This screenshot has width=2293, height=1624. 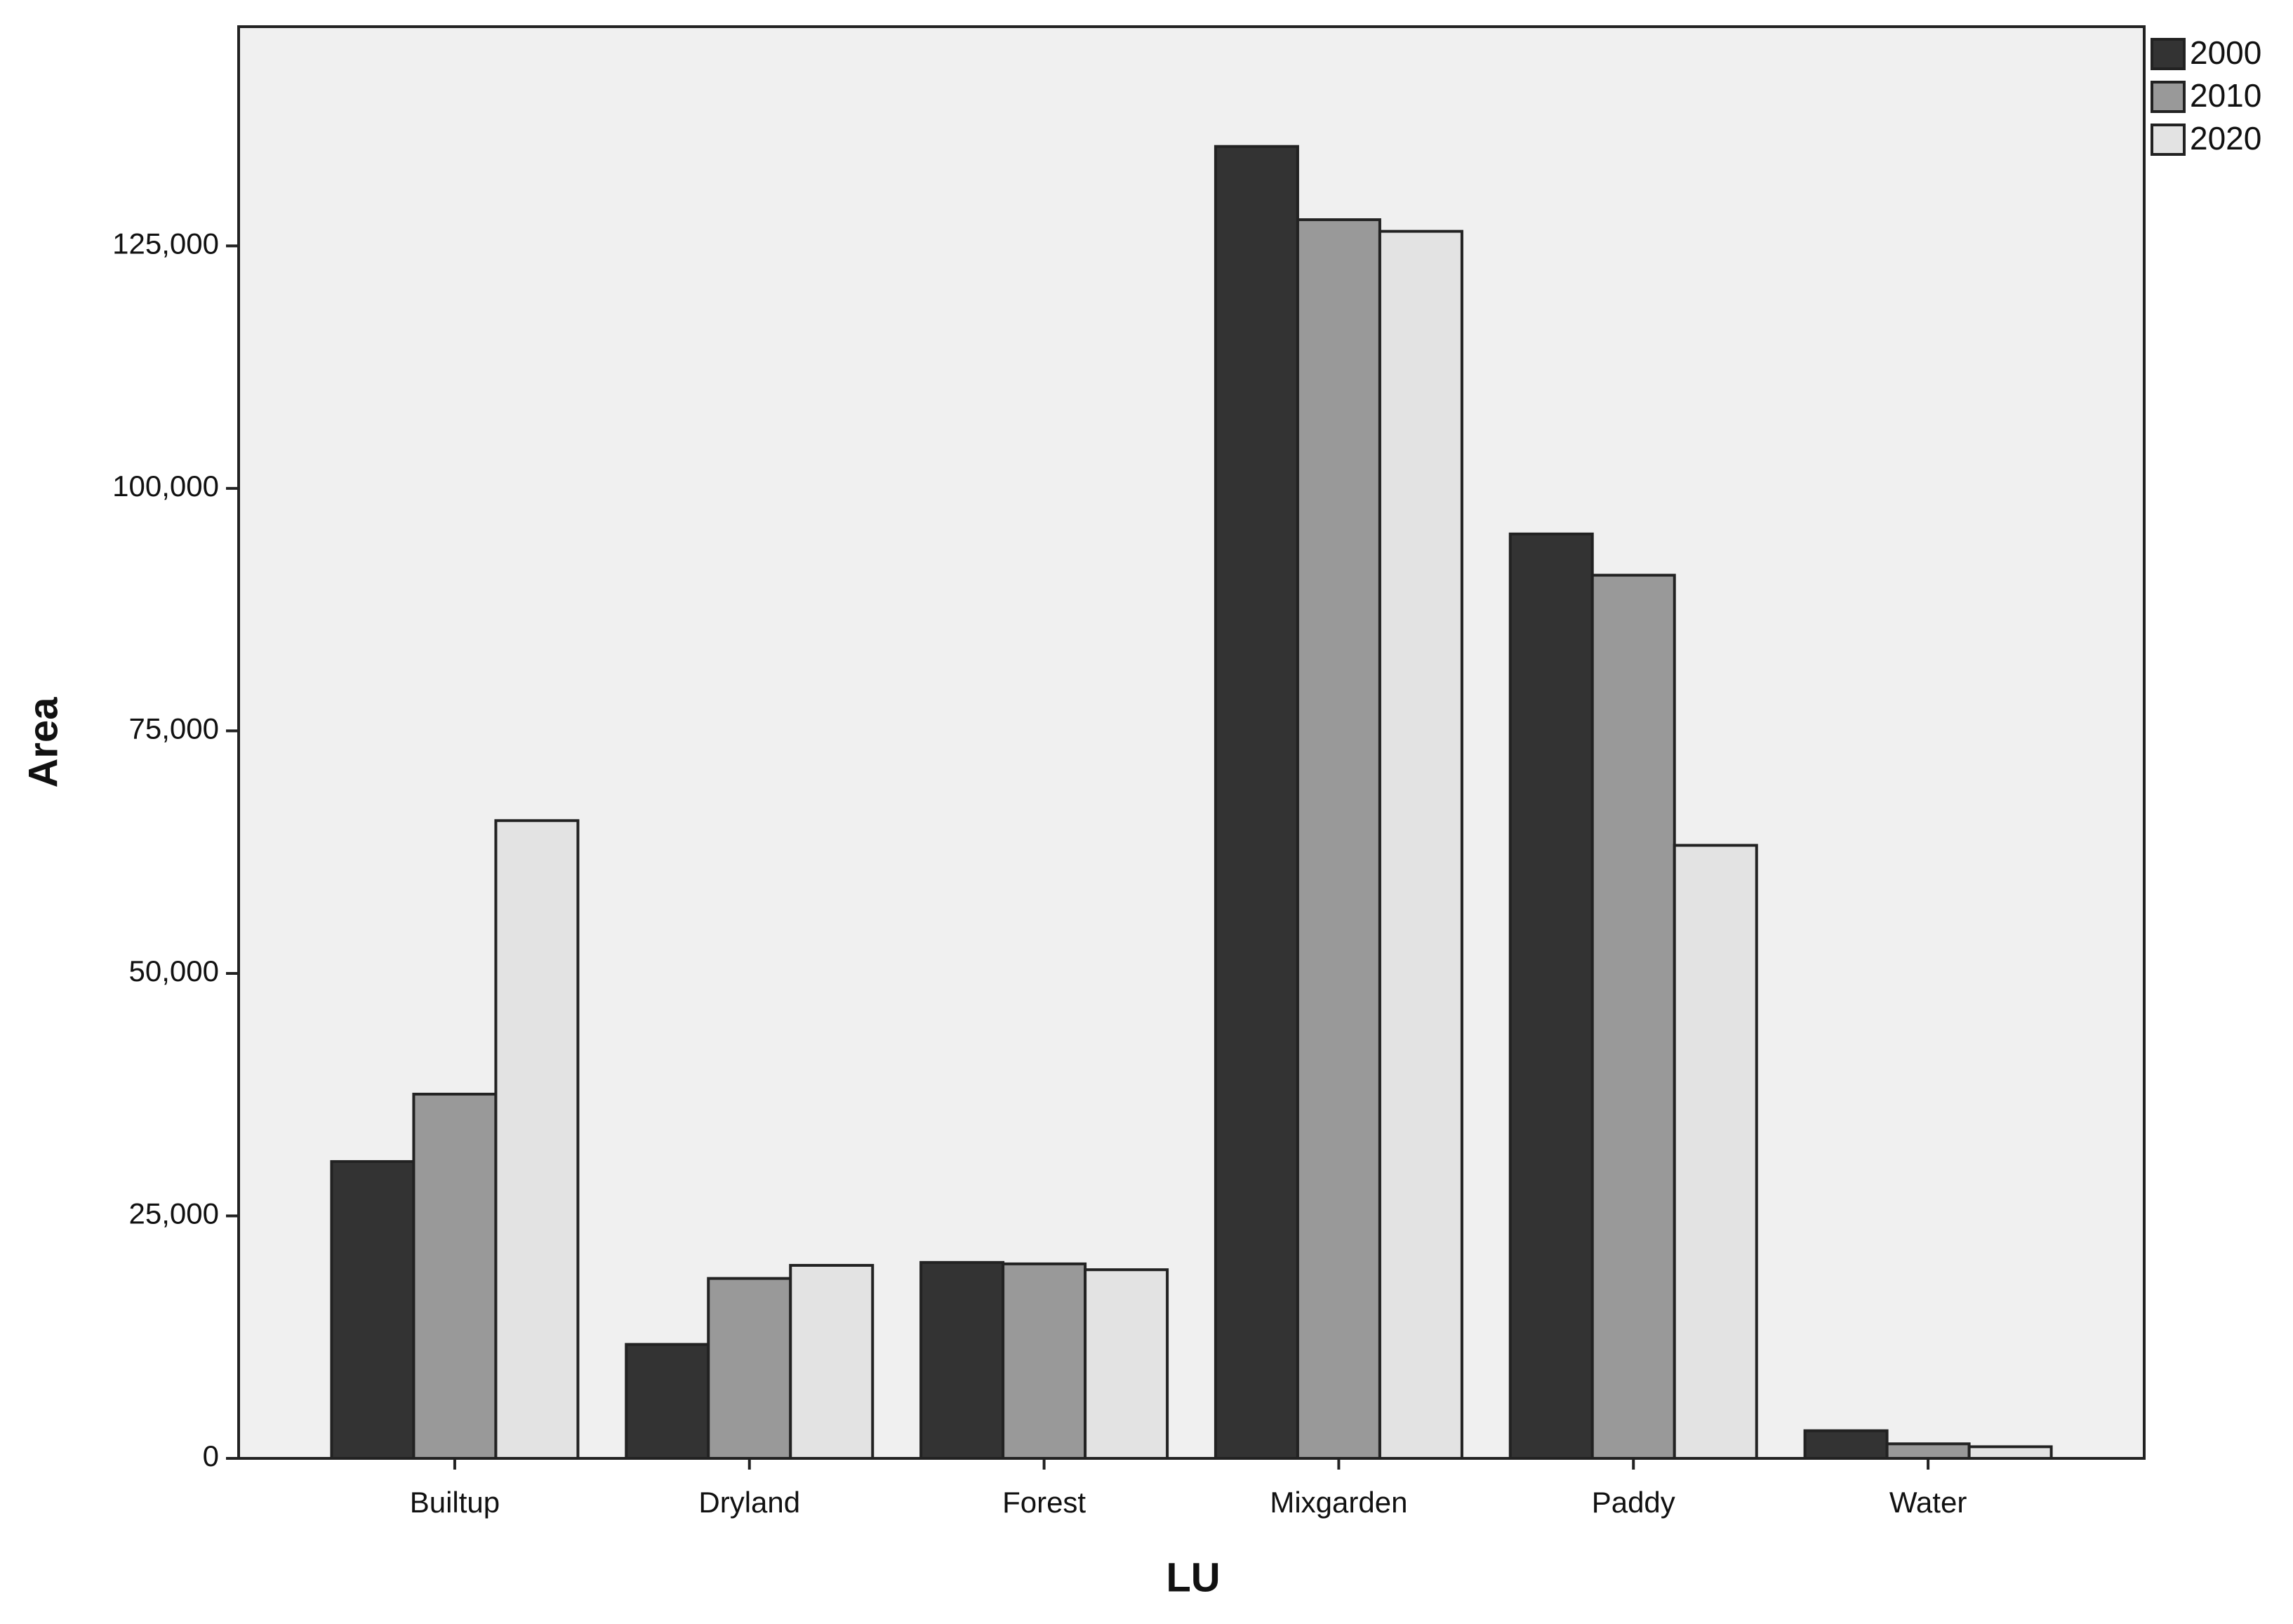 I want to click on legend-label: 2010, so click(x=2225, y=95).